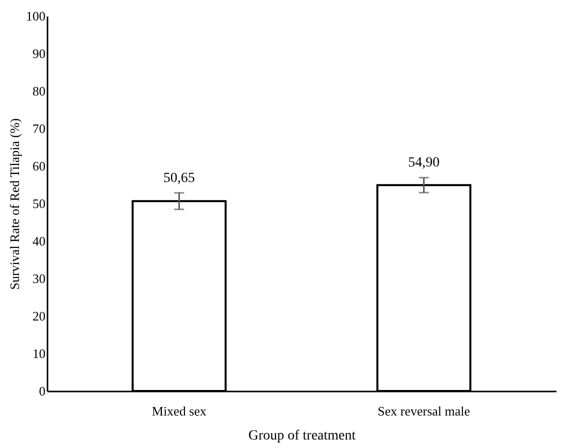 The image size is (568, 448). I want to click on y-tick-label: 0, so click(42, 391).